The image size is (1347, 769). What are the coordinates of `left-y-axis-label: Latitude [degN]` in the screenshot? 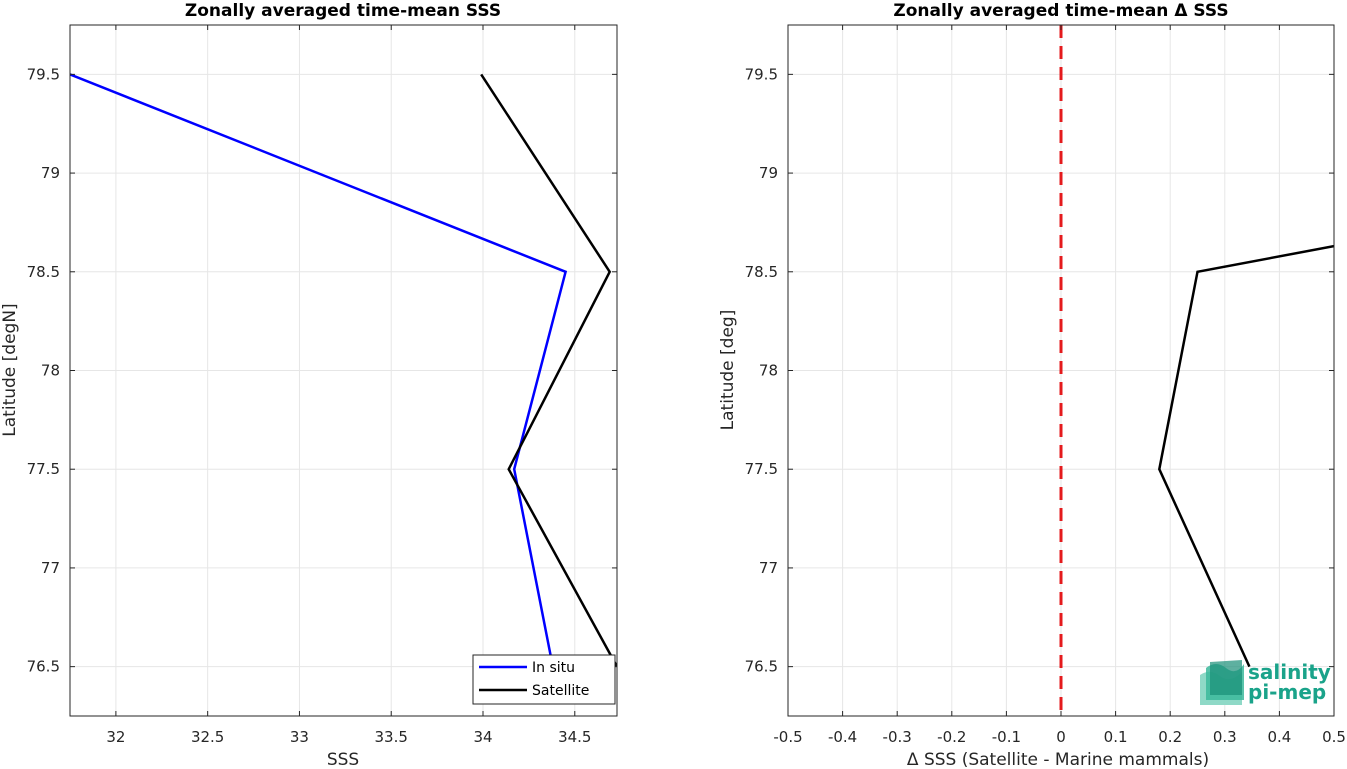 It's located at (10, 369).